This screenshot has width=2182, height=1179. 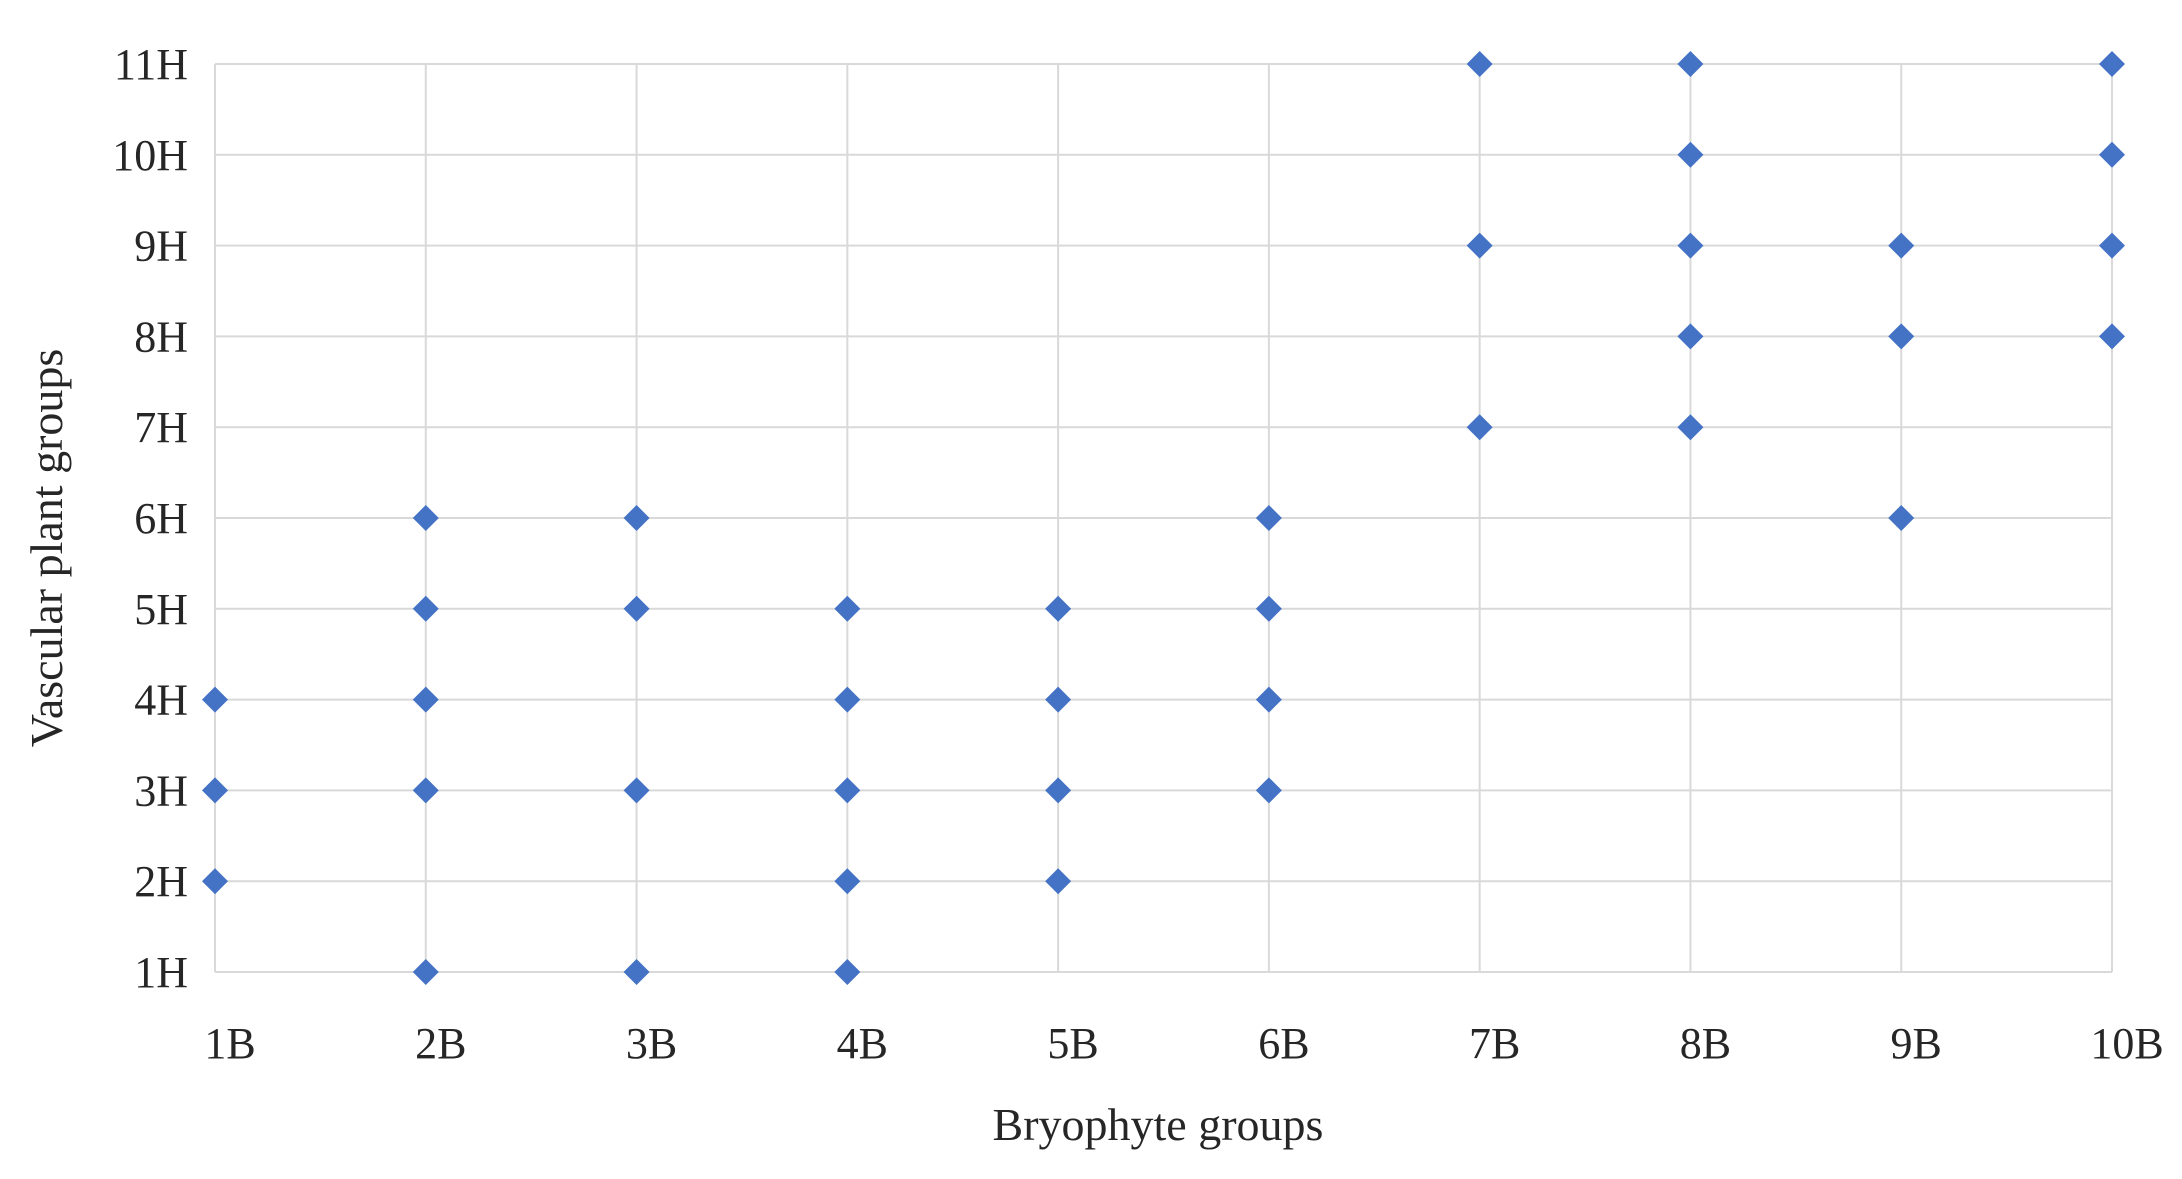 What do you see at coordinates (1690, 154) in the screenshot?
I see `point-8B-10H` at bounding box center [1690, 154].